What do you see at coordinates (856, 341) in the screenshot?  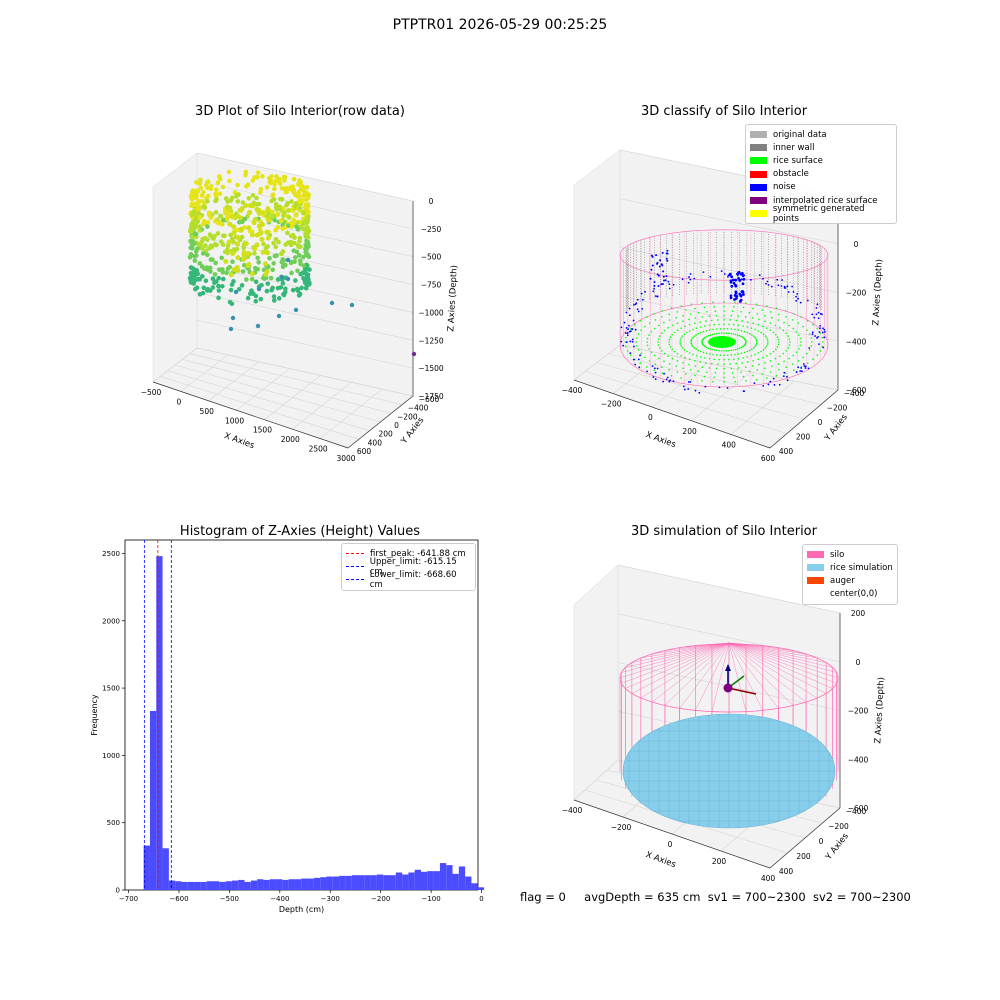 I see `classify-z-tick-label: −400` at bounding box center [856, 341].